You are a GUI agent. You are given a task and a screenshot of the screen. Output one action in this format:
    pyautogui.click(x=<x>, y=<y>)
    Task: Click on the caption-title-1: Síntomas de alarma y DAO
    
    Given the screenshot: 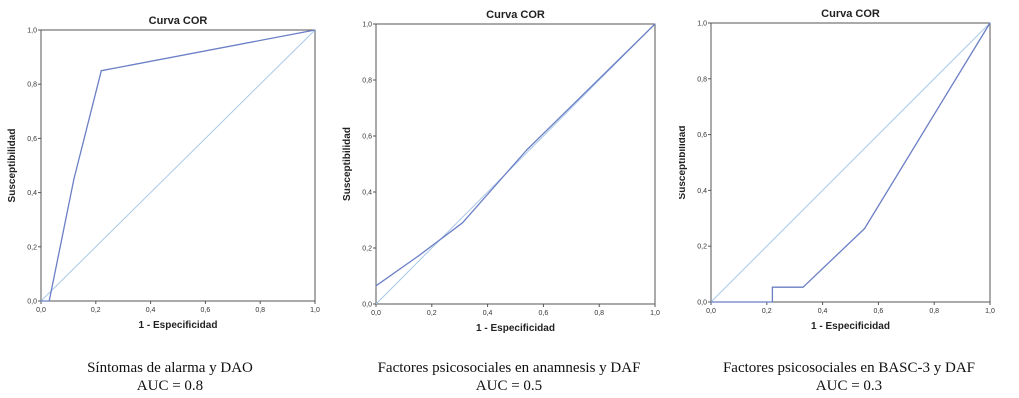 What is the action you would take?
    pyautogui.click(x=170, y=368)
    